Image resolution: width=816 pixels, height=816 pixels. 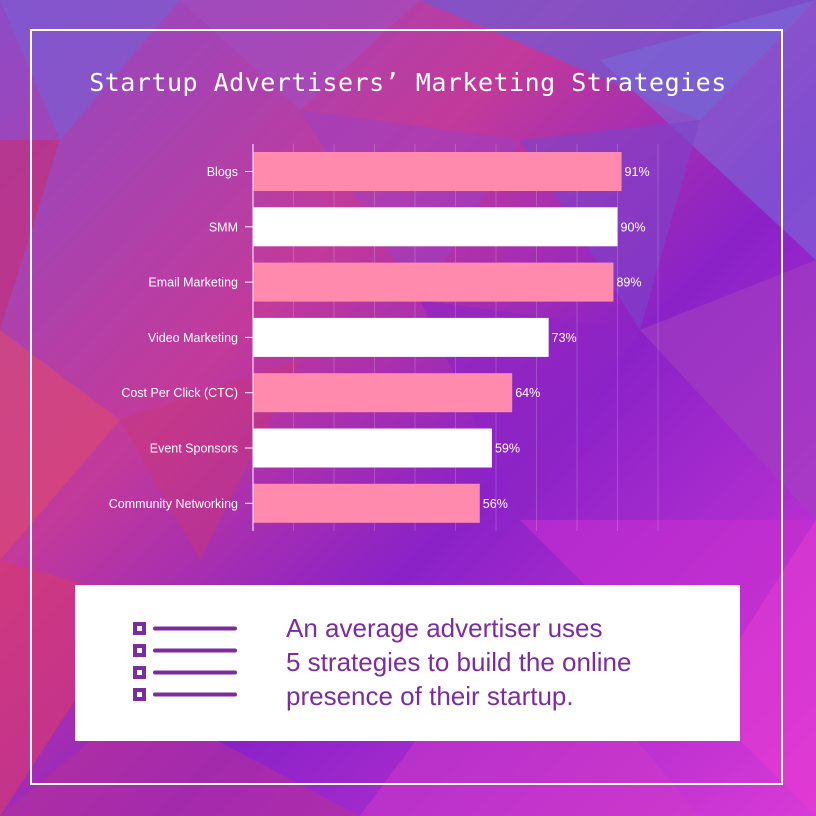 What do you see at coordinates (194, 449) in the screenshot?
I see `category-label: Event Sponsors` at bounding box center [194, 449].